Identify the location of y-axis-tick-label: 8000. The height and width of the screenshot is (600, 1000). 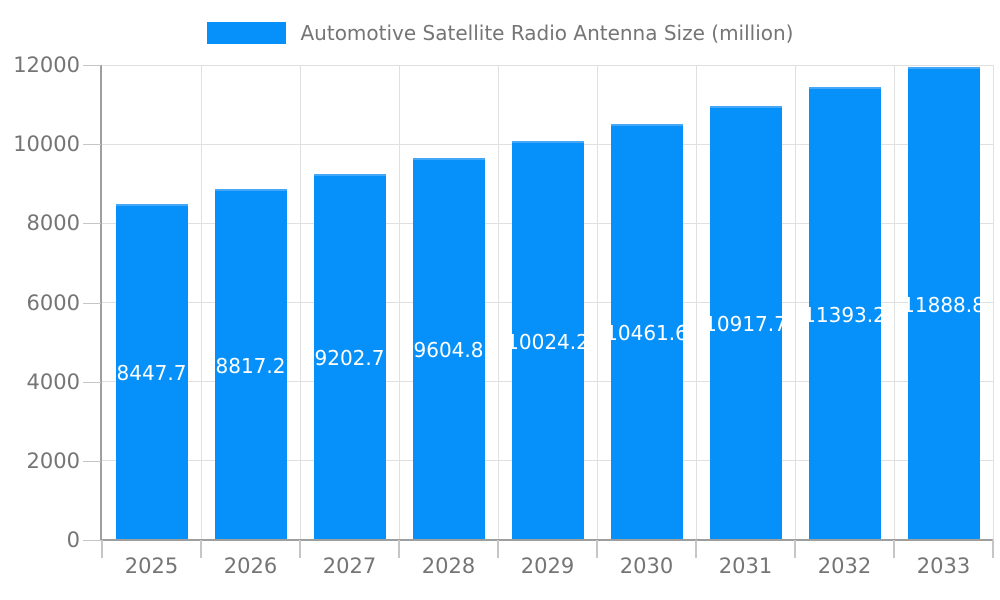
(53, 223).